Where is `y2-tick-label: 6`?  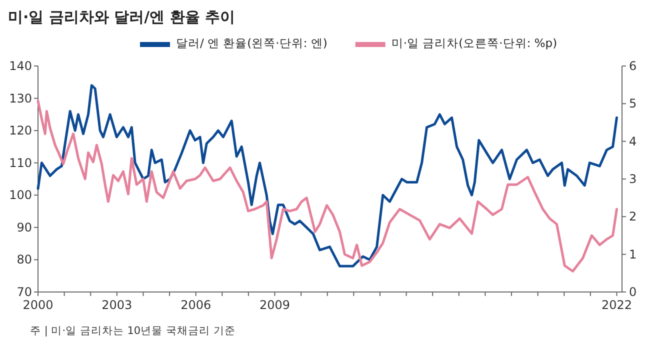 y2-tick-label: 6 is located at coordinates (633, 66).